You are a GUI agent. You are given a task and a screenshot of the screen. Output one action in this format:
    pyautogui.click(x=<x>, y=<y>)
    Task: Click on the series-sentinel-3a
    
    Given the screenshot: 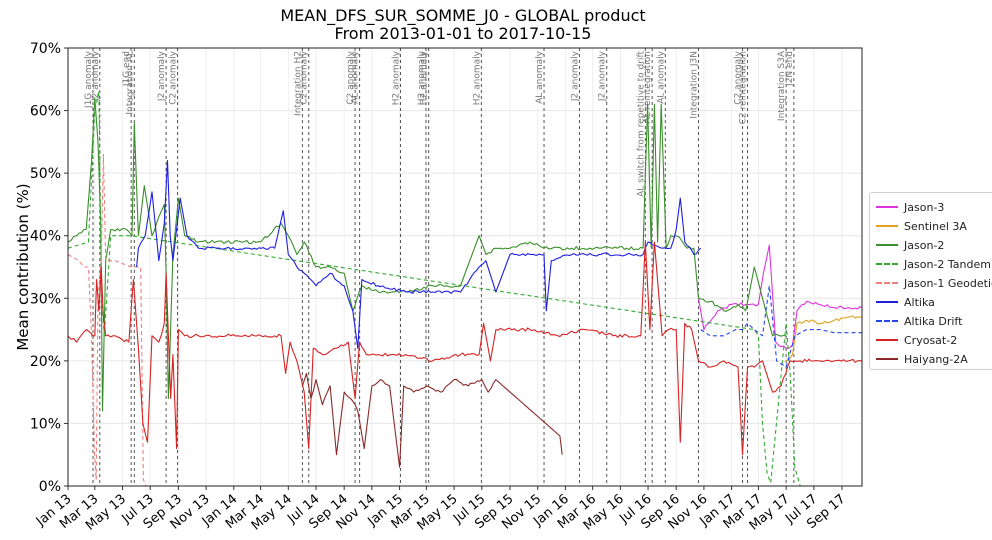 What is the action you would take?
    pyautogui.click(x=823, y=338)
    